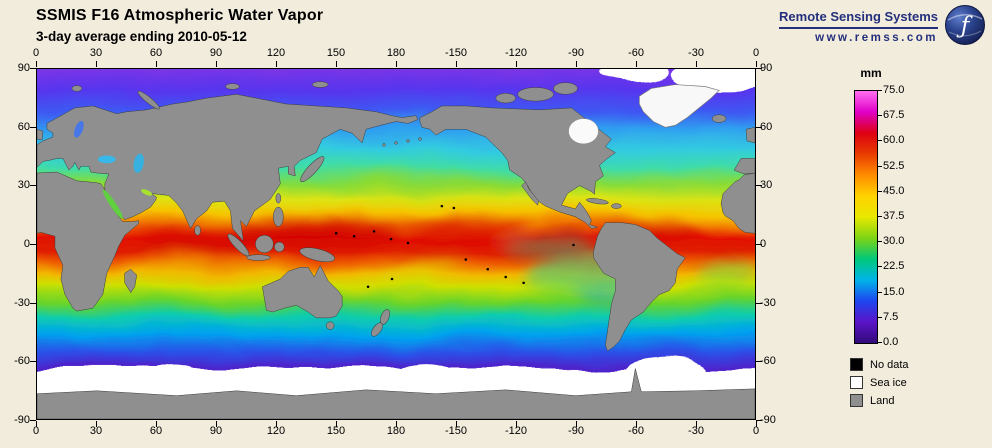 This screenshot has height=448, width=992. I want to click on colorbar-tick-label: 37.5, so click(894, 216).